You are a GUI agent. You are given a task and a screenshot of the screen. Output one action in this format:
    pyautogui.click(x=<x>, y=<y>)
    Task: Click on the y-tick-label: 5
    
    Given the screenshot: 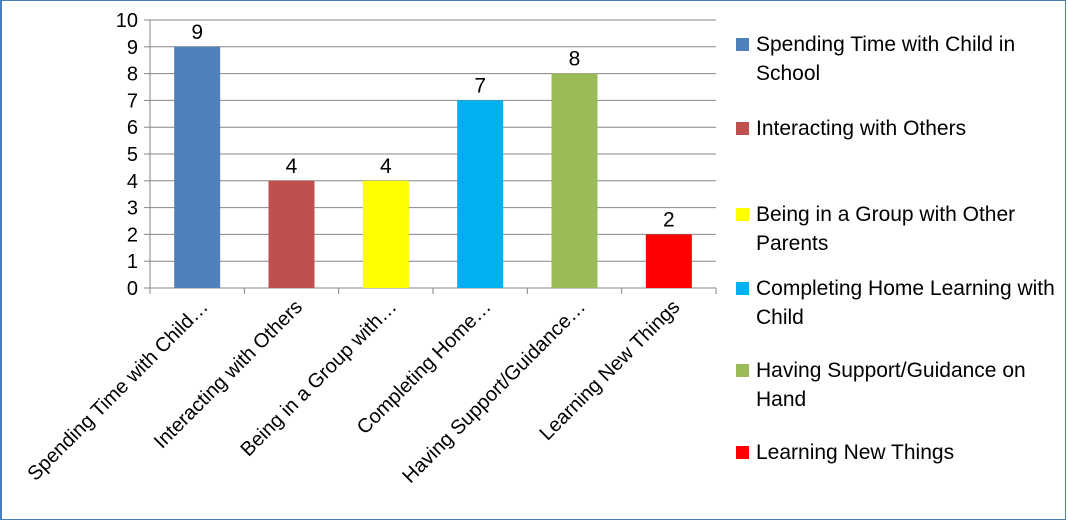 What is the action you would take?
    pyautogui.click(x=132, y=155)
    